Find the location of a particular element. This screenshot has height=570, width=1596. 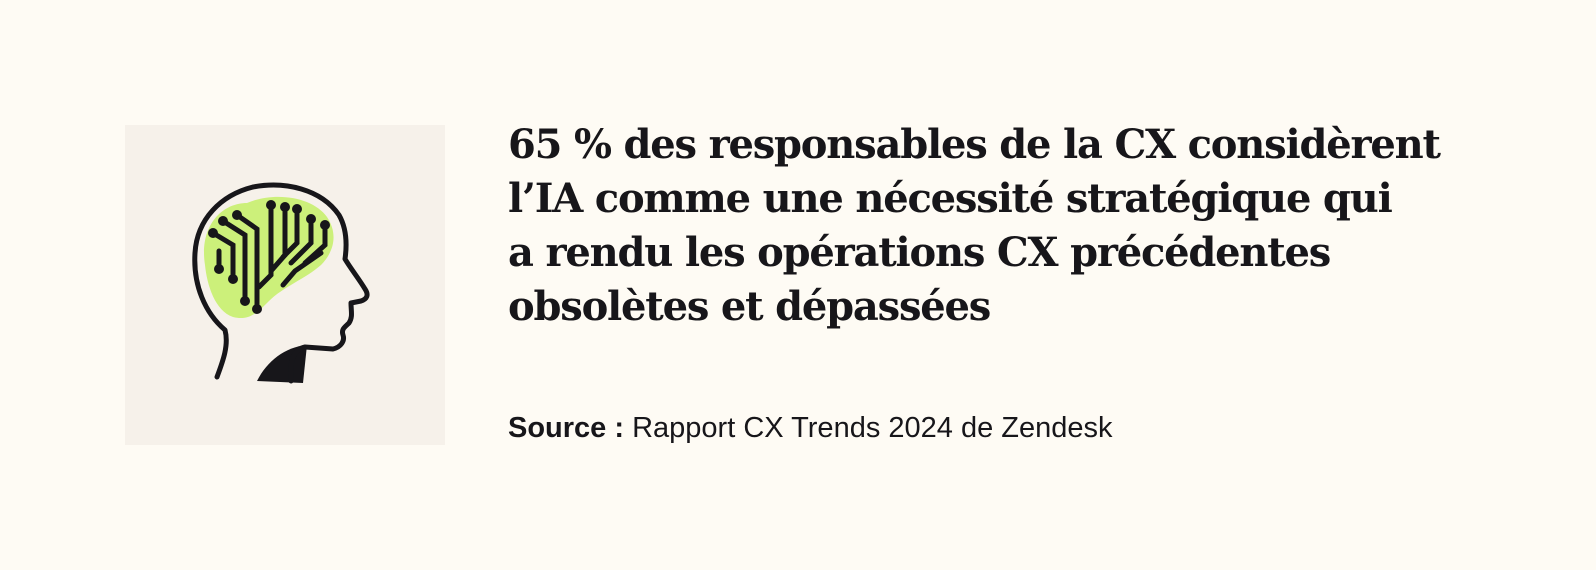

ai-brain-head-icon is located at coordinates (281, 283).